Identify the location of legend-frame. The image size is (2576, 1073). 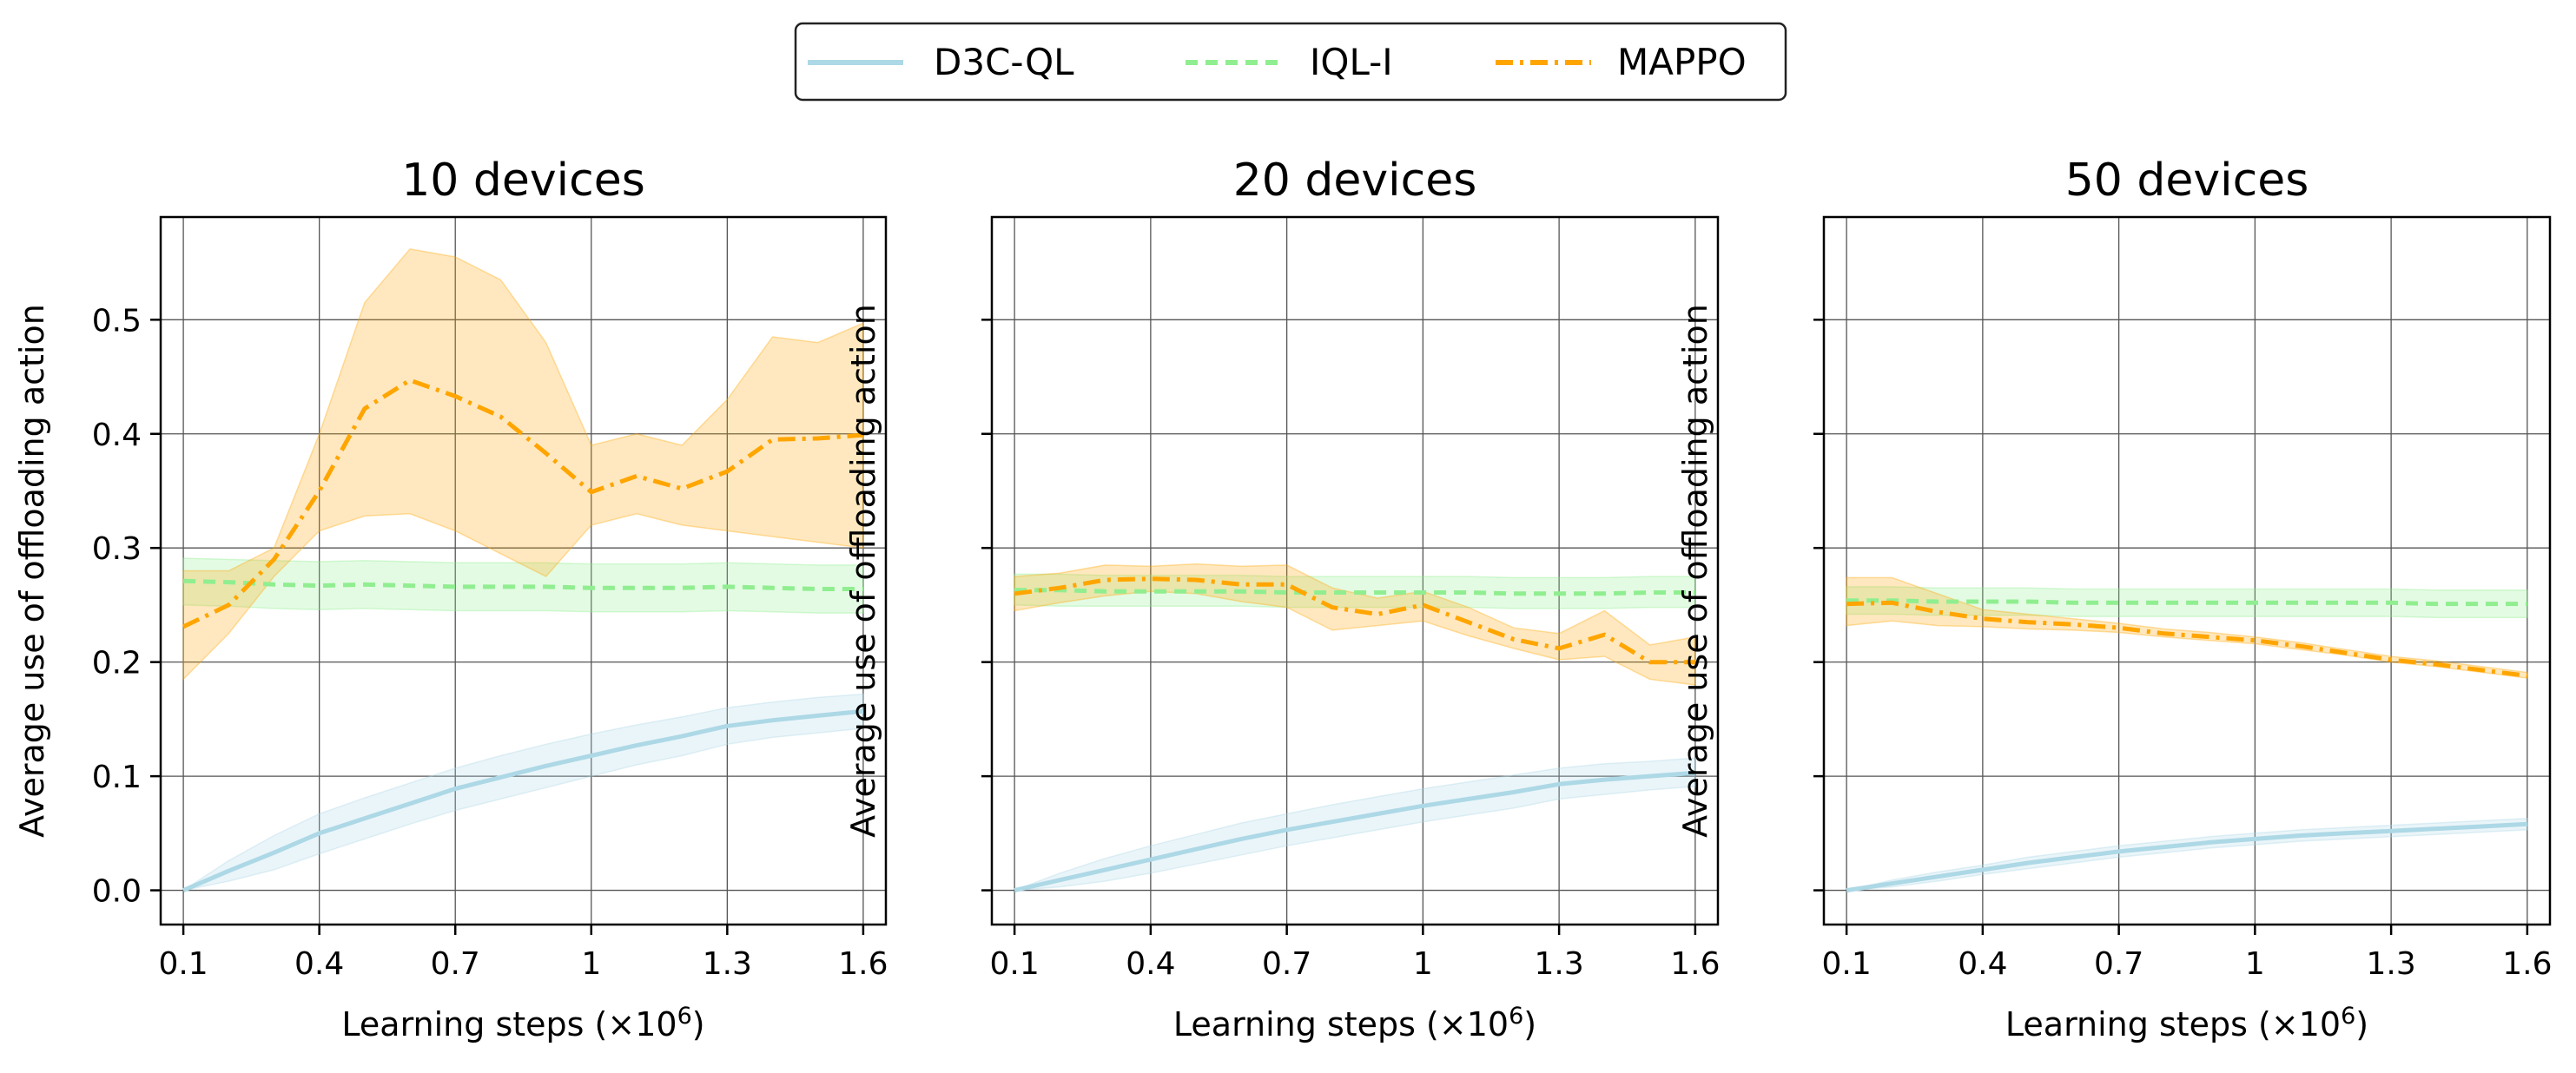
(1290, 62).